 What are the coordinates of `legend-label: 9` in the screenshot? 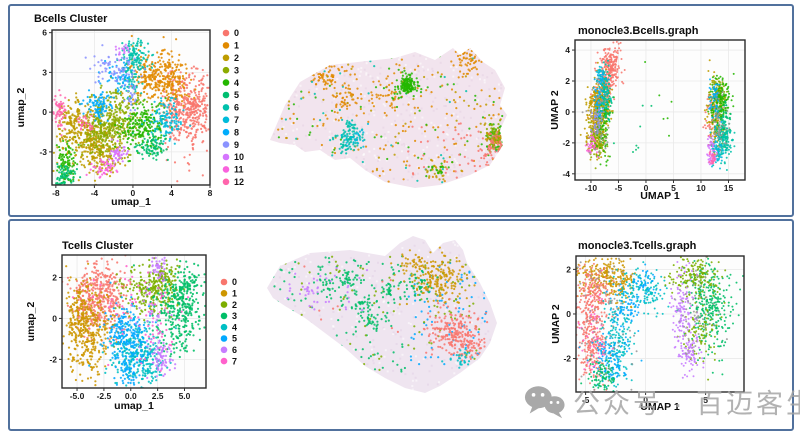 It's located at (236, 145).